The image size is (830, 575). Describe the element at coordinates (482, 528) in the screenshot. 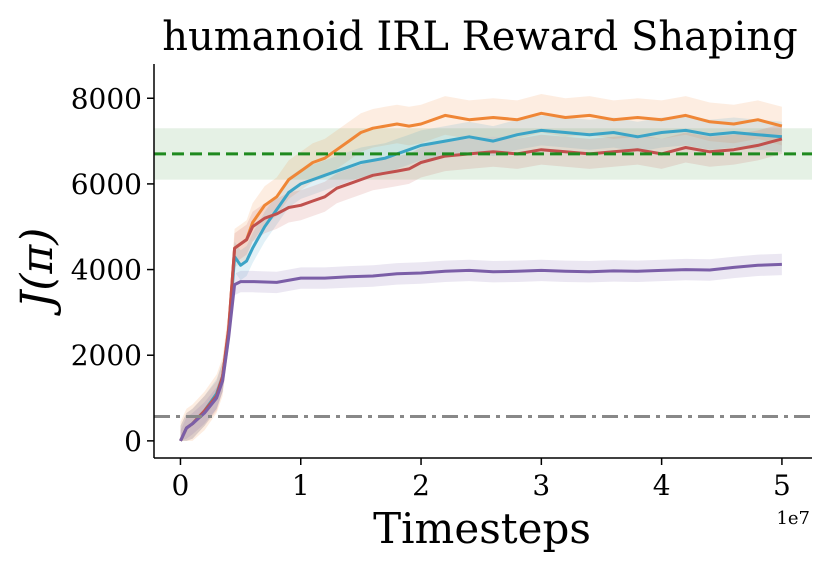

I see `x-axis-label: Timesteps` at that location.